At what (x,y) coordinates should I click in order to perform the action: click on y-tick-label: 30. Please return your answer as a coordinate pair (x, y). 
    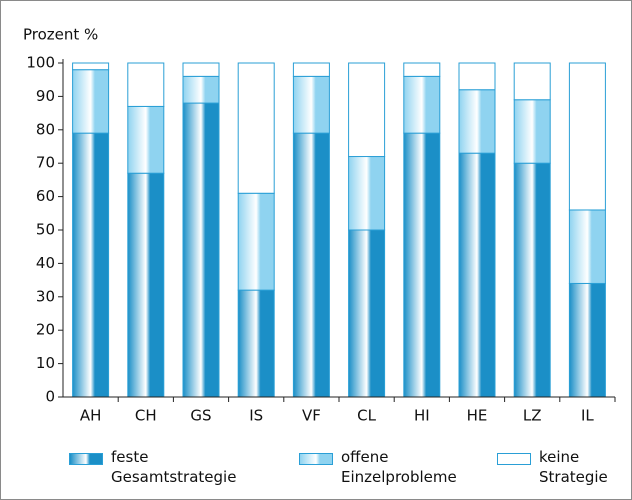
    Looking at the image, I should click on (45, 296).